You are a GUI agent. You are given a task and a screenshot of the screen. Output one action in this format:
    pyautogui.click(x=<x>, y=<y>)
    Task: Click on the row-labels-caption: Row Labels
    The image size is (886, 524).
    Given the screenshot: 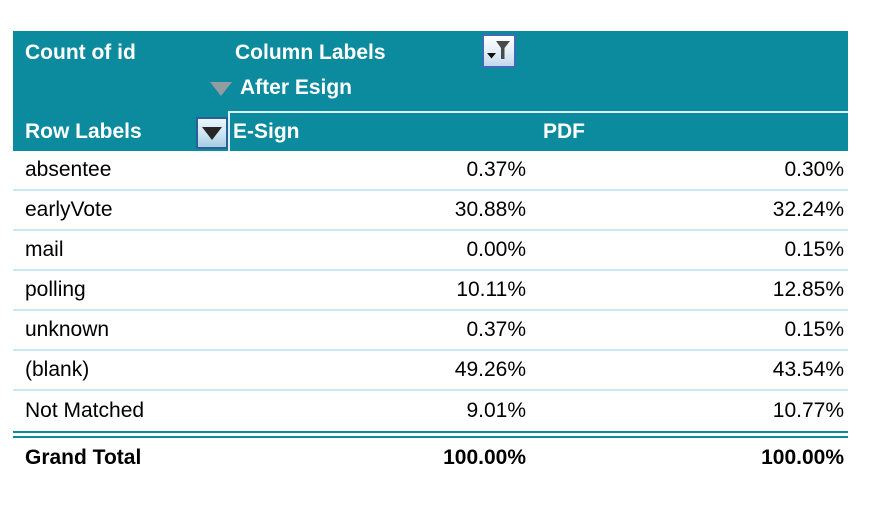 What is the action you would take?
    pyautogui.click(x=83, y=131)
    